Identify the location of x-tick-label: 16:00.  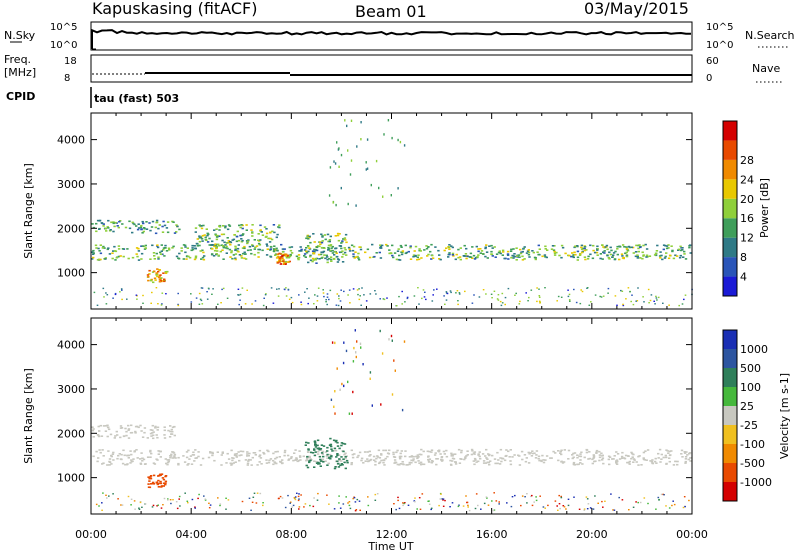
(492, 534).